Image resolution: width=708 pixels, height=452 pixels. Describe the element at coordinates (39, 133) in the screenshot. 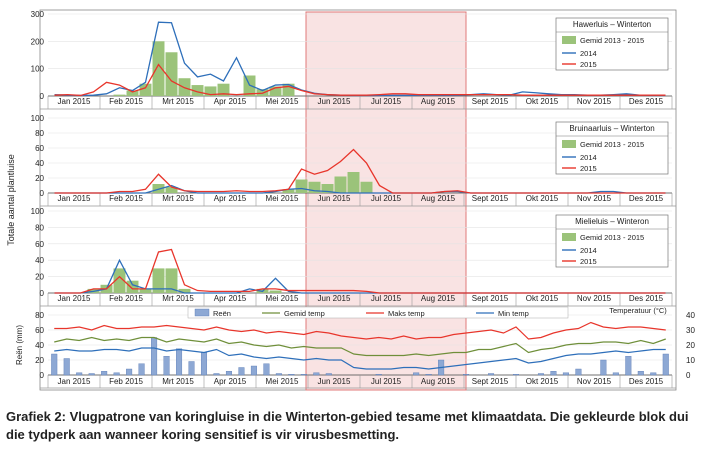

I see `y-tick-label: 80` at that location.